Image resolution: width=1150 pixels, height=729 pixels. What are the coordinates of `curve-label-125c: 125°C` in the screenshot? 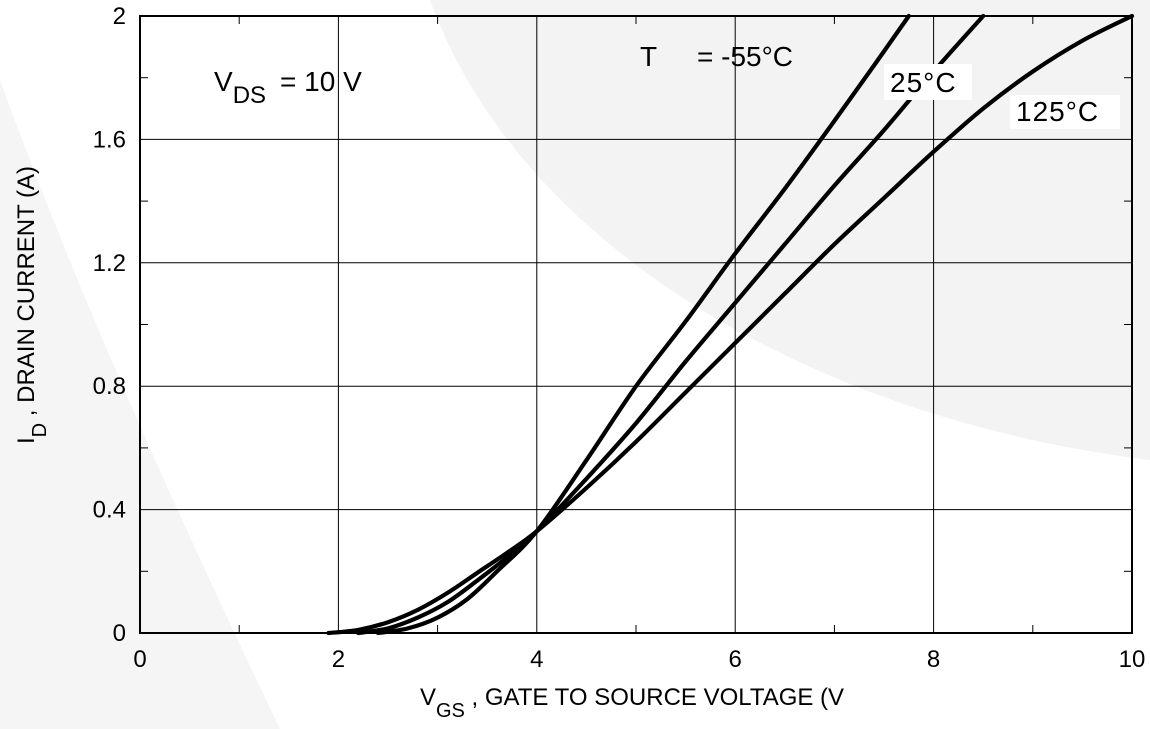 It's located at (1057, 111).